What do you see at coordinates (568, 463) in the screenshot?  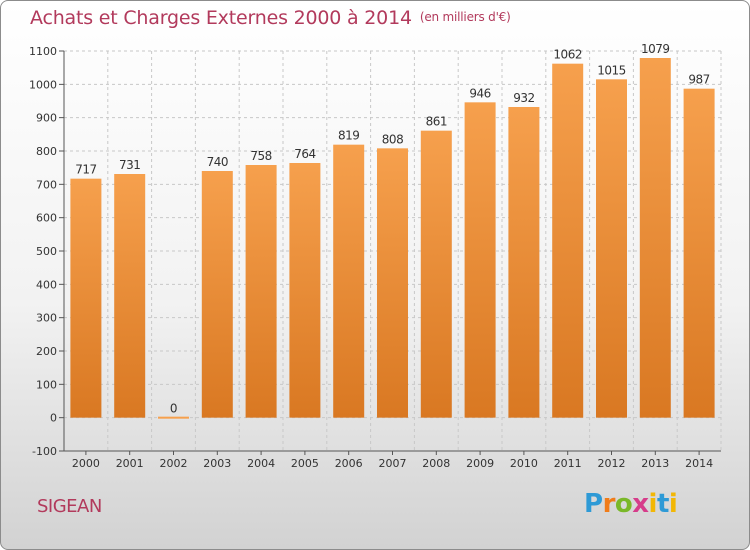 I see `x-tick-label: 2011` at bounding box center [568, 463].